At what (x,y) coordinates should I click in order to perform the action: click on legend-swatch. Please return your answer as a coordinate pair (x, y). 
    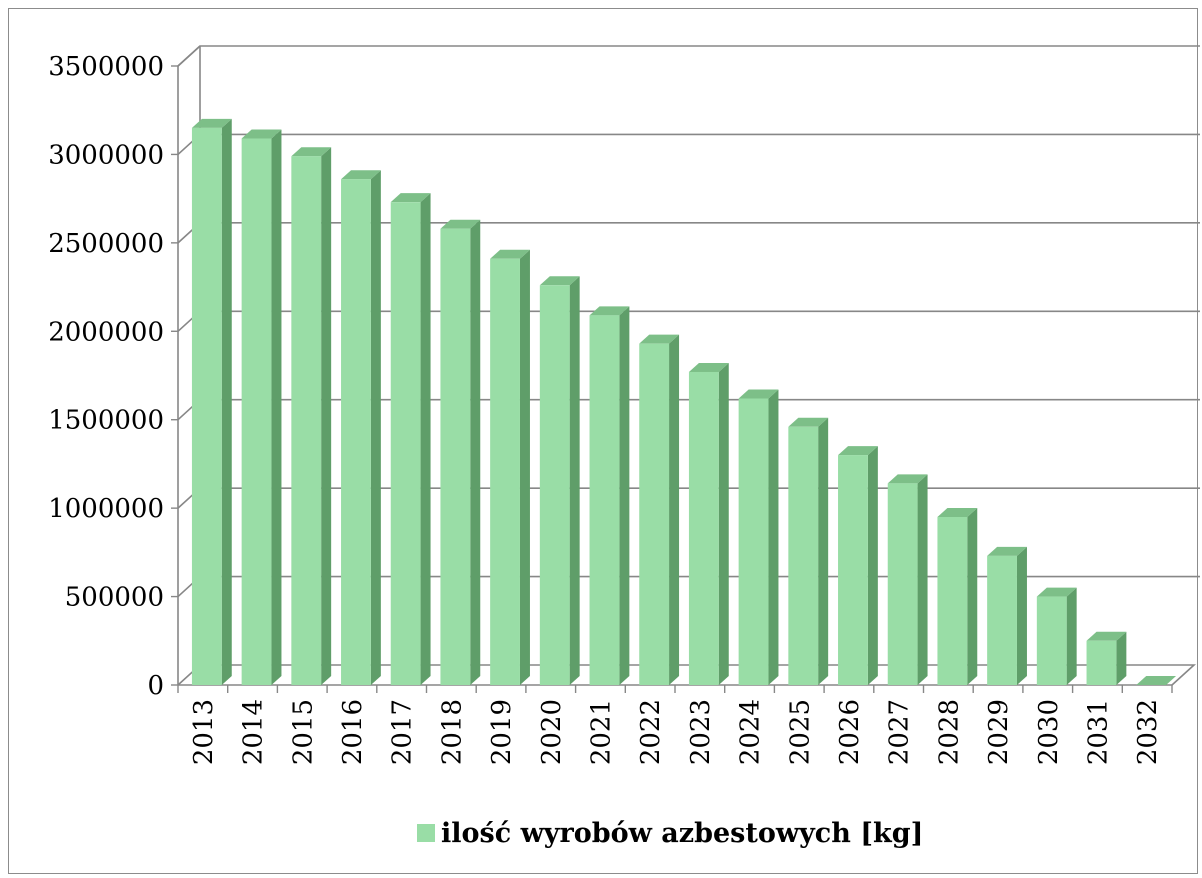
    Looking at the image, I should click on (426, 833).